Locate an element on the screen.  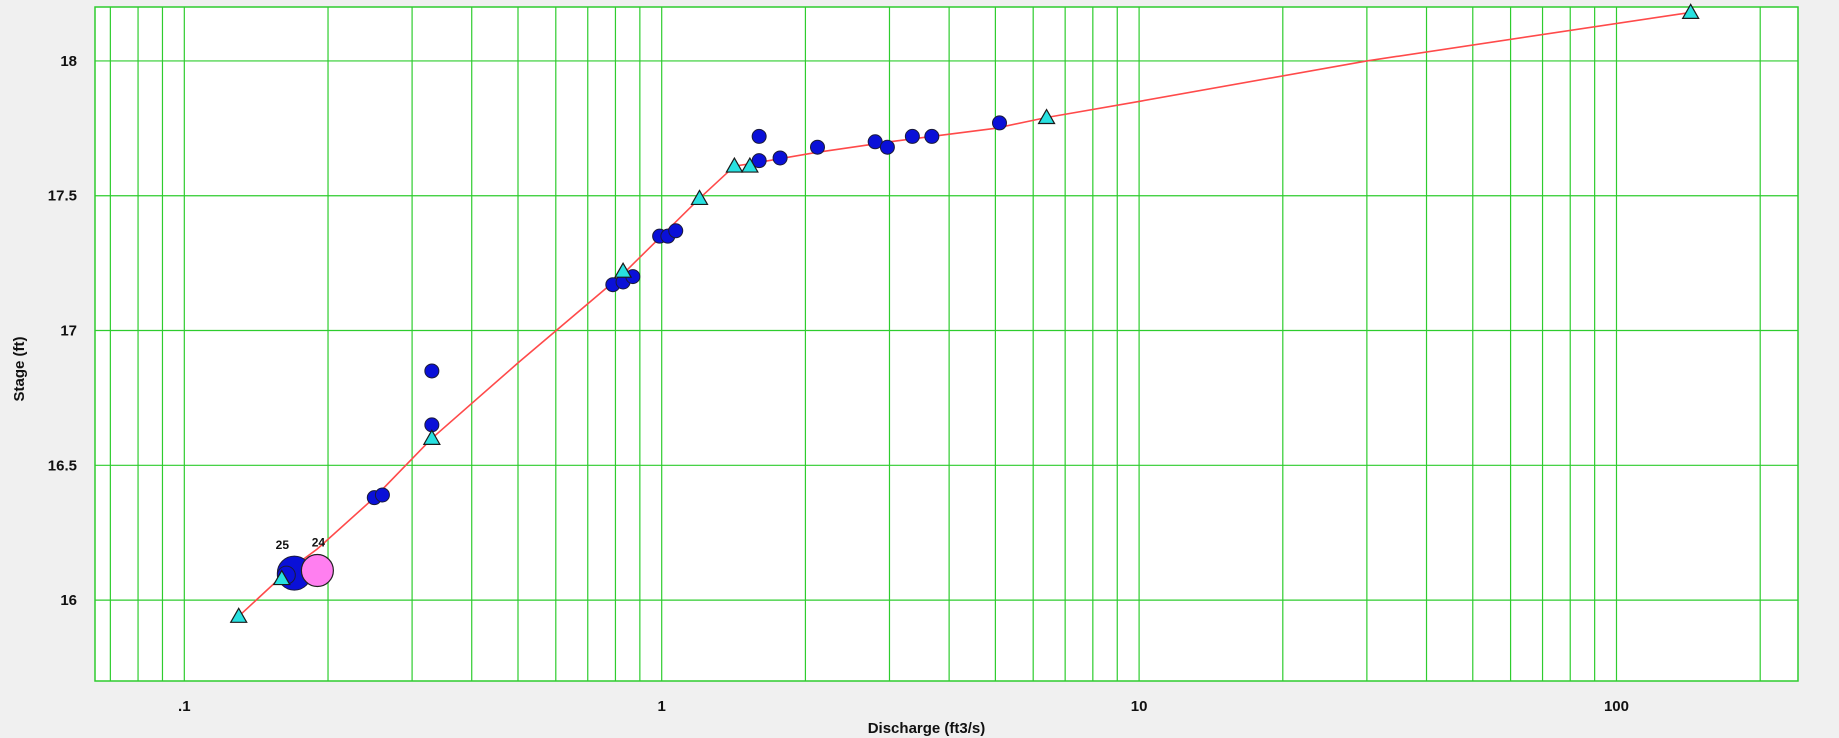
y-tick-label: 17.5 is located at coordinates (62, 196).